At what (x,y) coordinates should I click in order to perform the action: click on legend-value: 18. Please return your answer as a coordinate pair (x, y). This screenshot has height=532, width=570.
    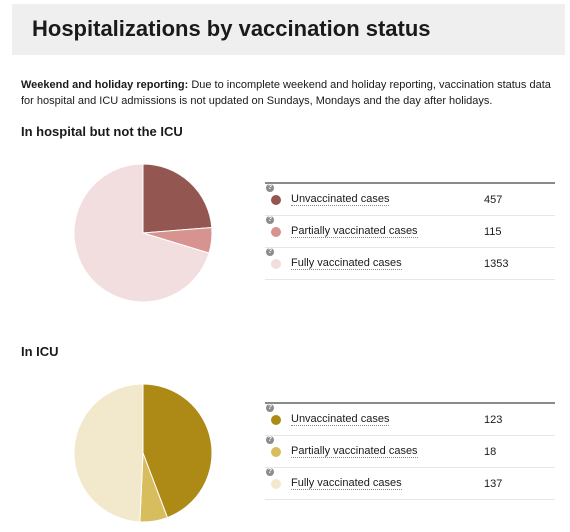
    Looking at the image, I should click on (490, 452).